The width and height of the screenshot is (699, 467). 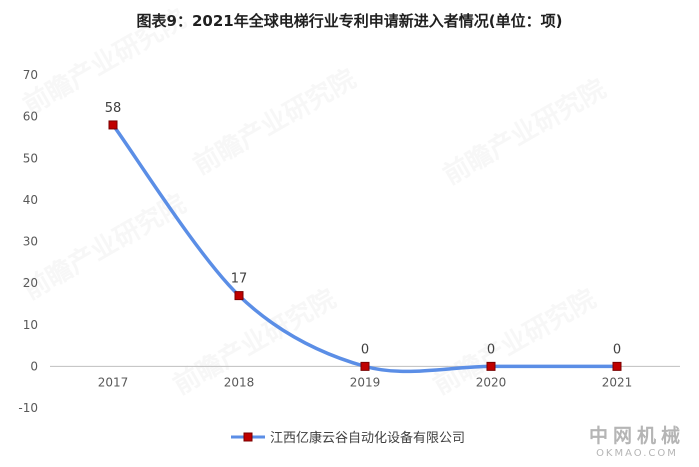 I want to click on brand-logo-cn: 中网机械, so click(x=636, y=436).